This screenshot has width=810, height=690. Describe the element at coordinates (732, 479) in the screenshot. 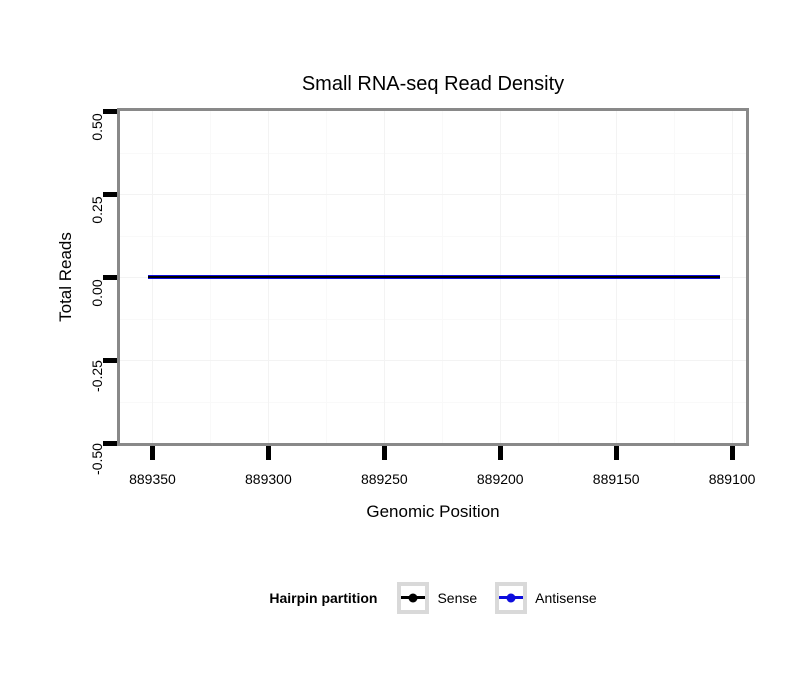

I see `x-tick-label: 889100` at that location.